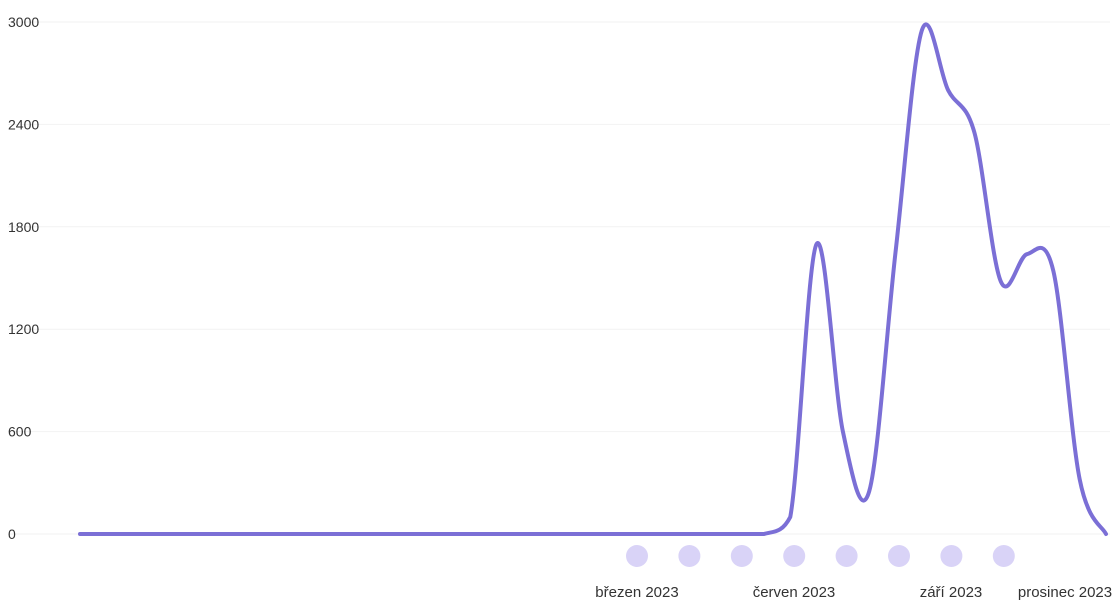 This screenshot has height=603, width=1119. I want to click on x-axis-markers, so click(820, 556).